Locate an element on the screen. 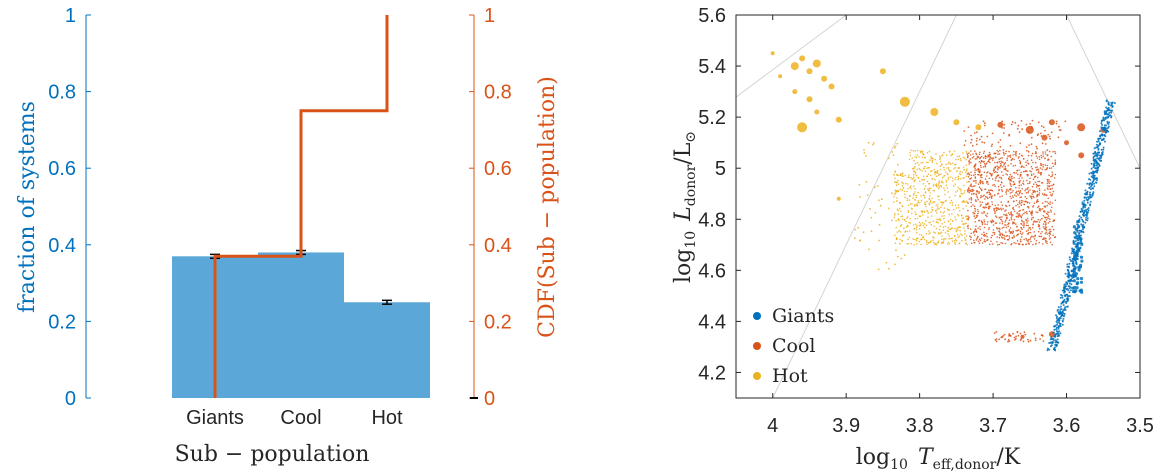 This screenshot has height=472, width=1164. legend-marker-hot is located at coordinates (757, 376).